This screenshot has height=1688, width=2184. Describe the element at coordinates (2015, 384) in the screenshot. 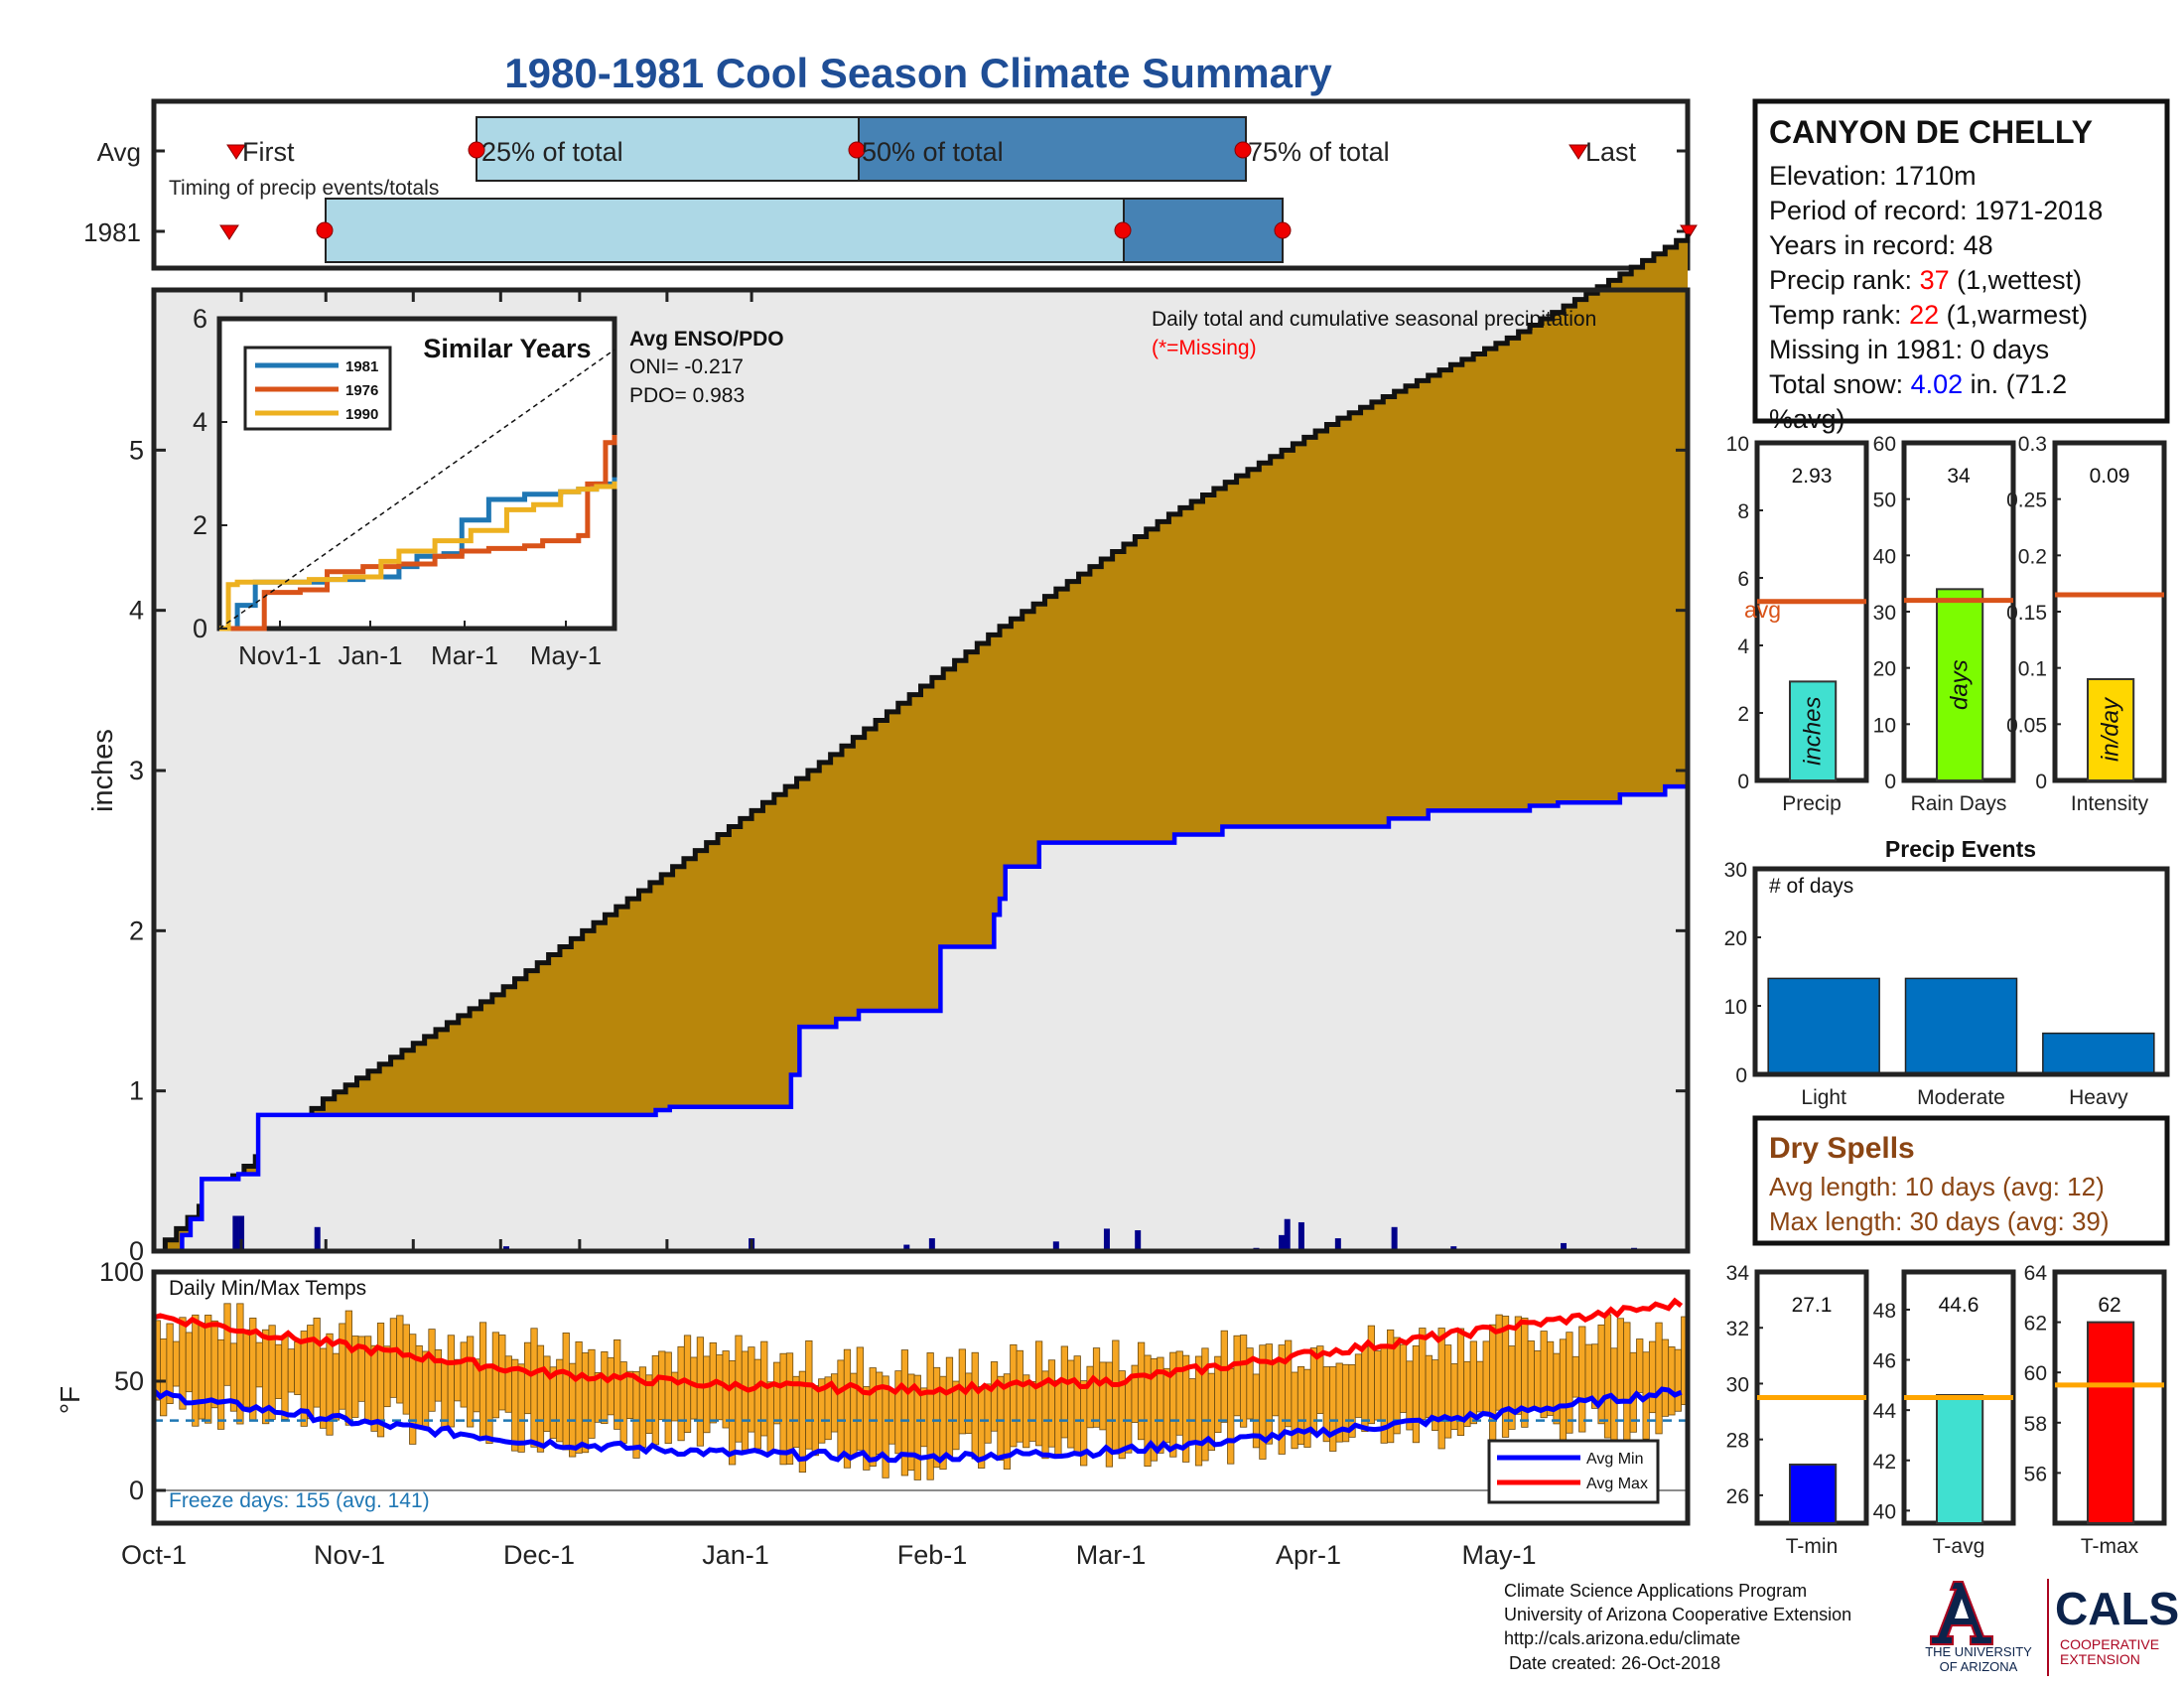

I see `snow-suffix: in. (71.2` at that location.